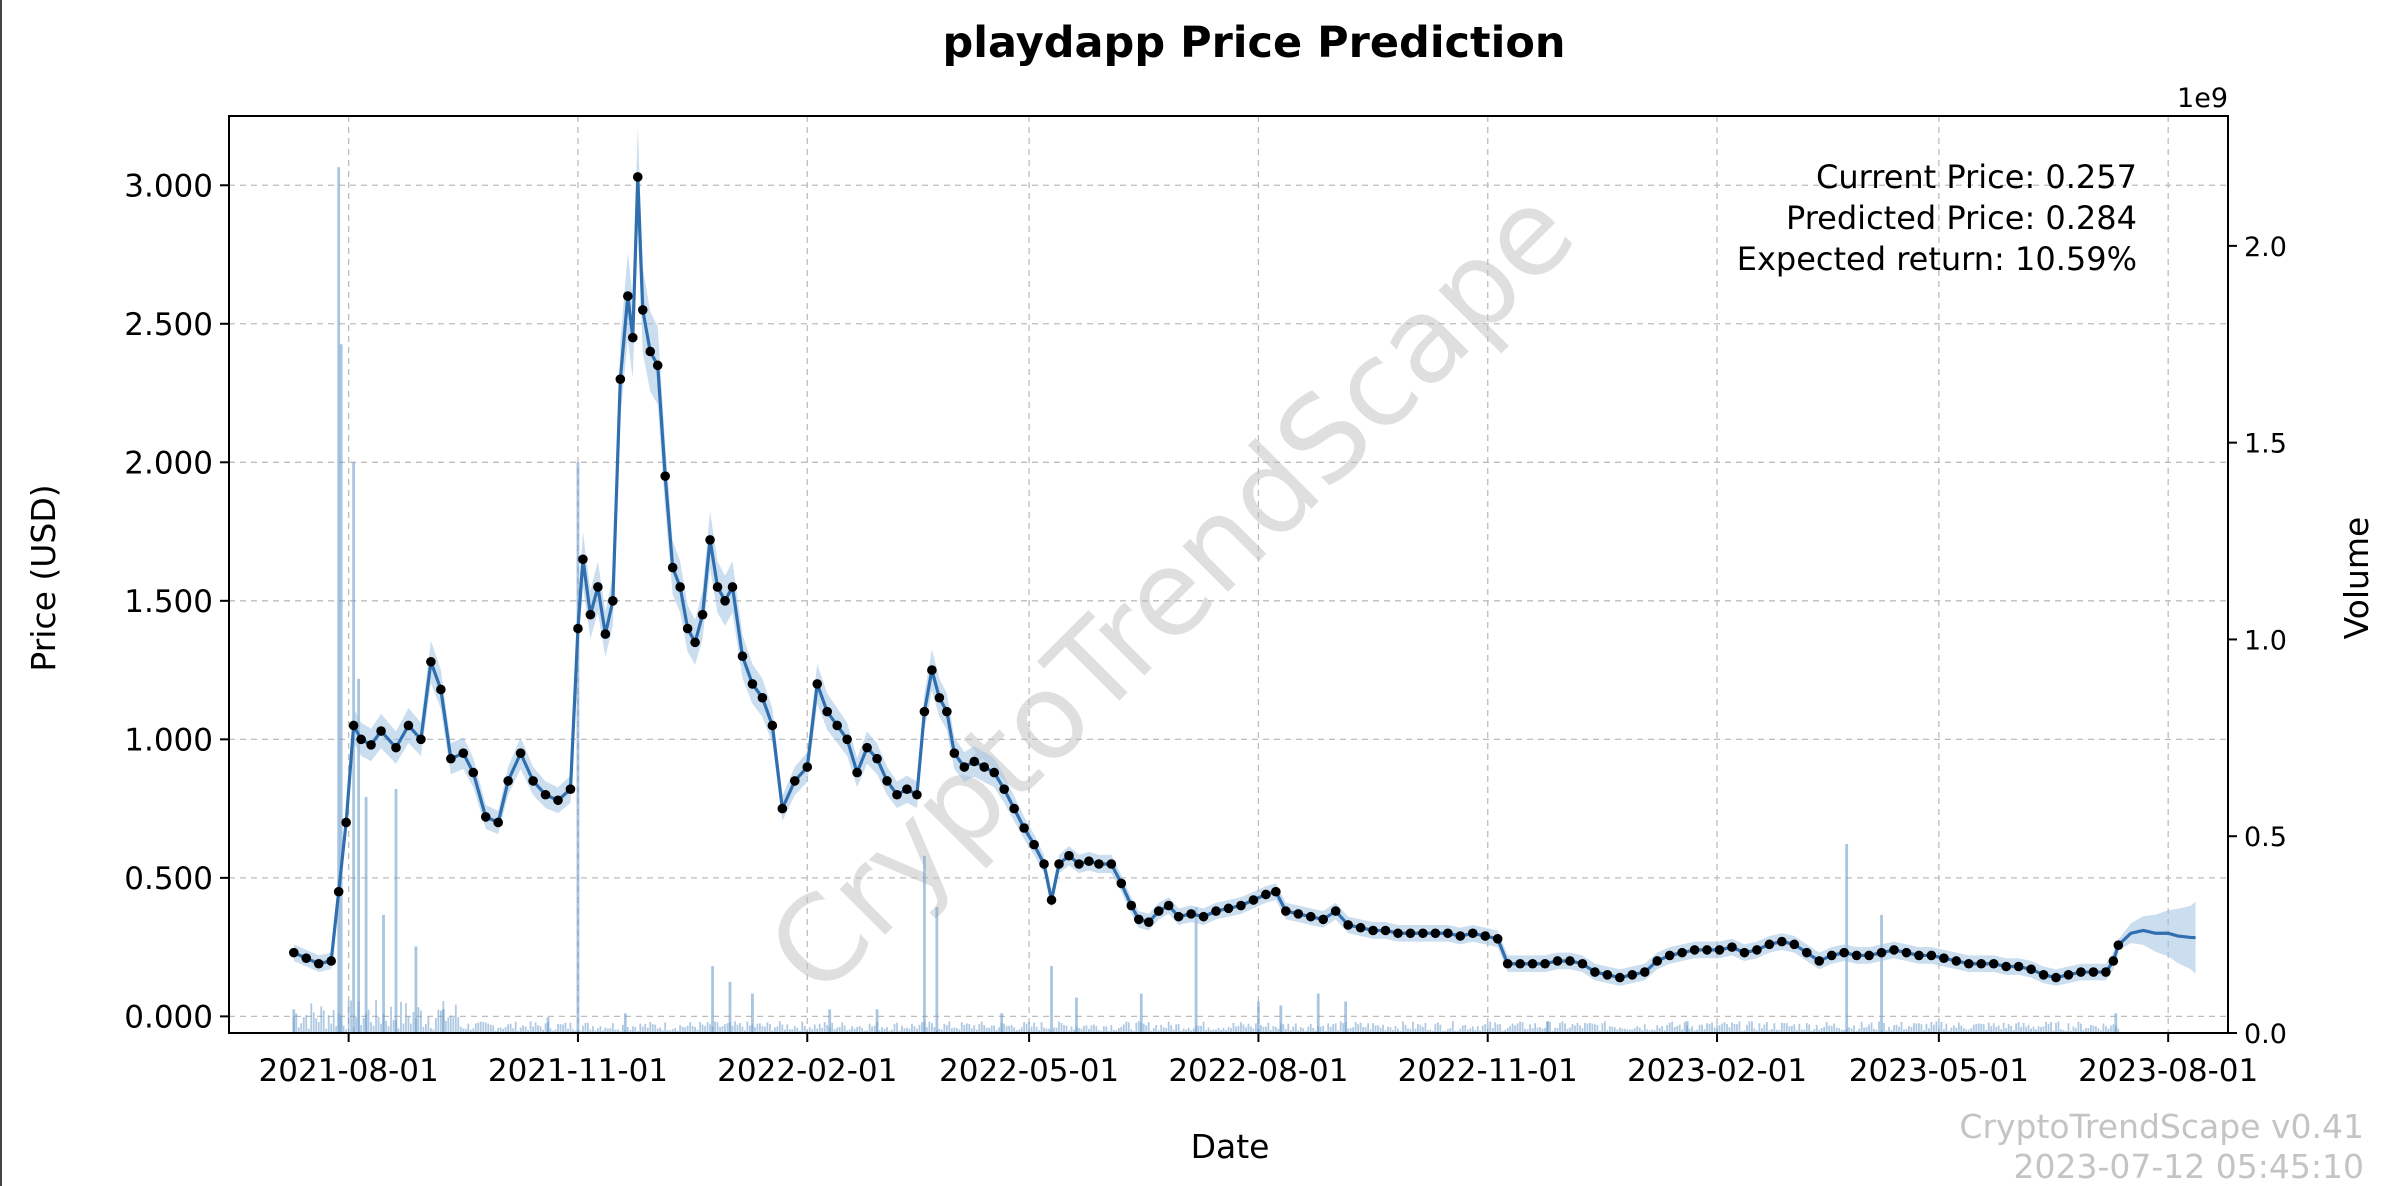 Image resolution: width=2398 pixels, height=1186 pixels. What do you see at coordinates (176, 601) in the screenshot?
I see `y-axis-ticks: 0.000 0.500 1.000 1.500 2.000 2.500 3.000` at bounding box center [176, 601].